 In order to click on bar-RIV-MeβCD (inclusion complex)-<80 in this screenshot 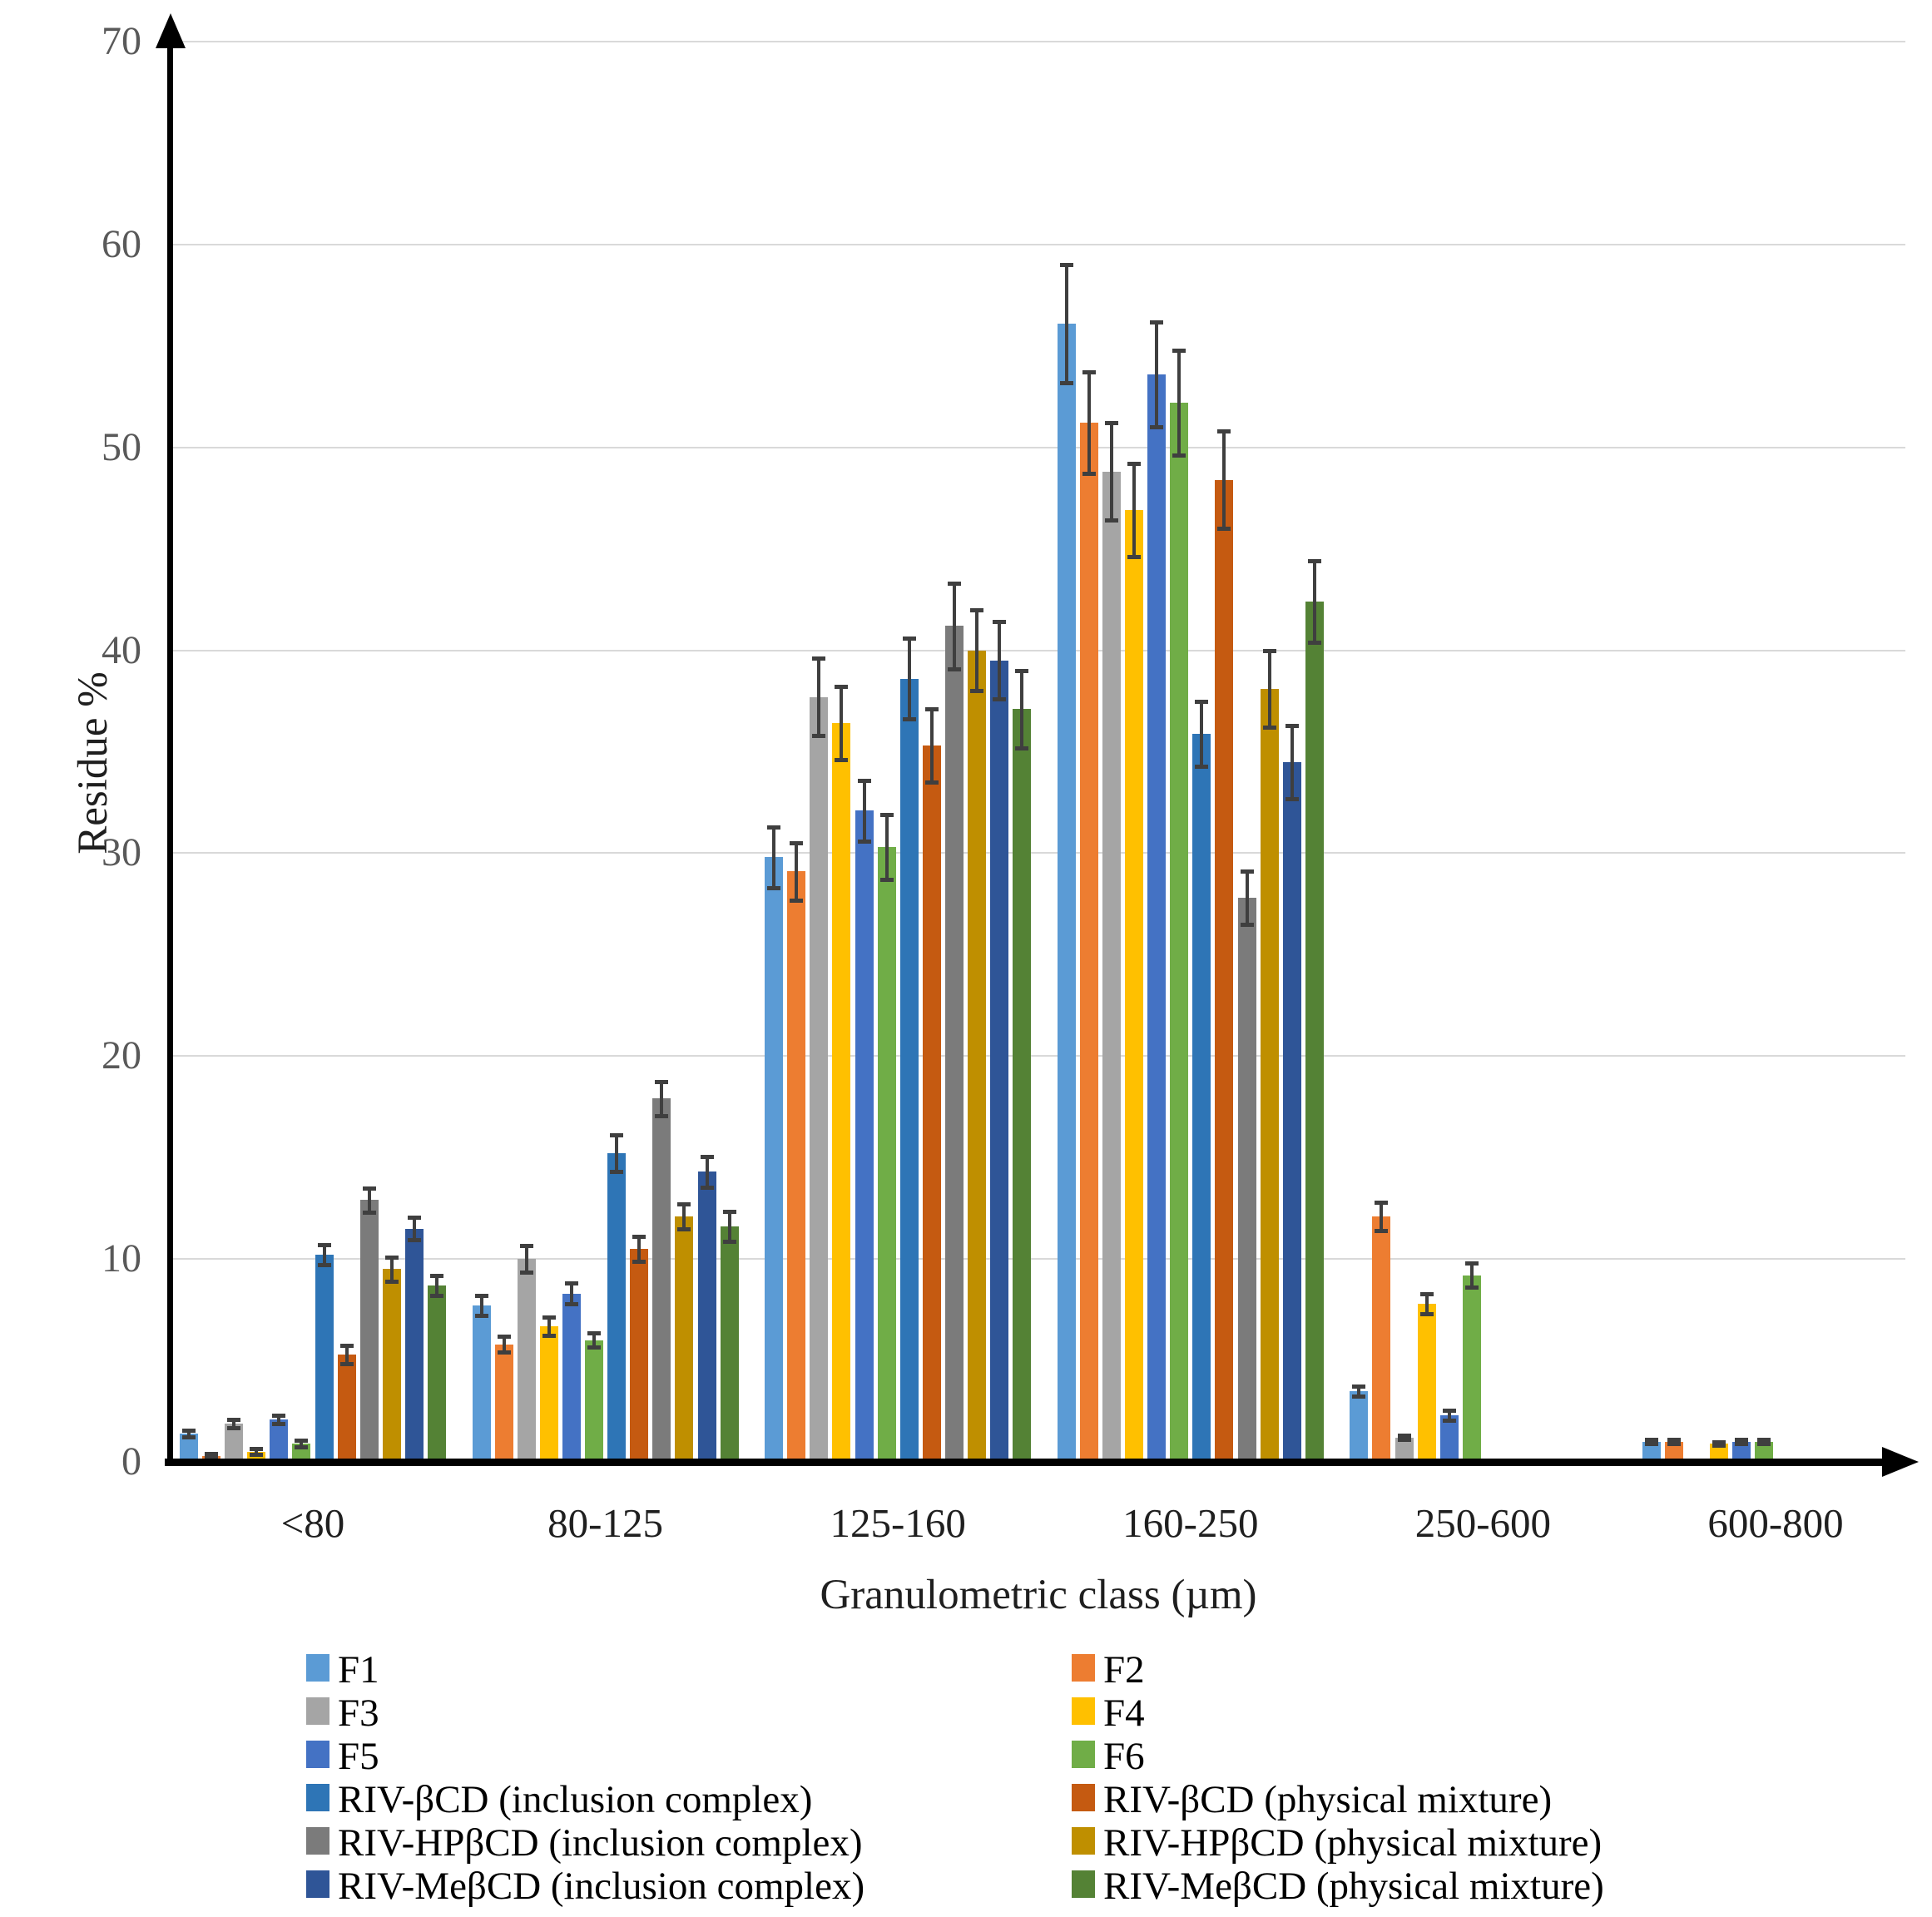, I will do `click(415, 1345)`.